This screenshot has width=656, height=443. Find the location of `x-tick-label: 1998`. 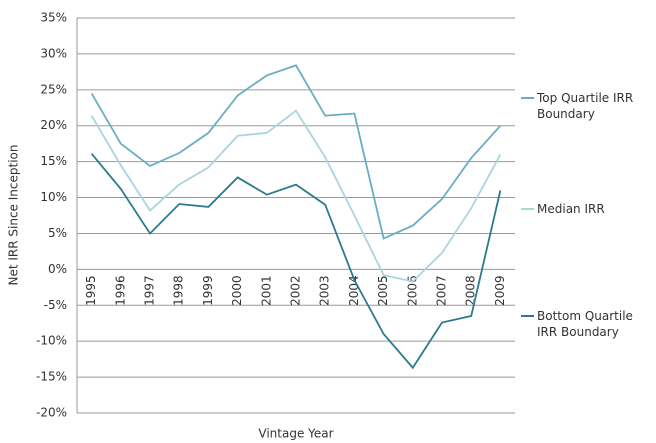

x-tick-label: 1998 is located at coordinates (179, 290).